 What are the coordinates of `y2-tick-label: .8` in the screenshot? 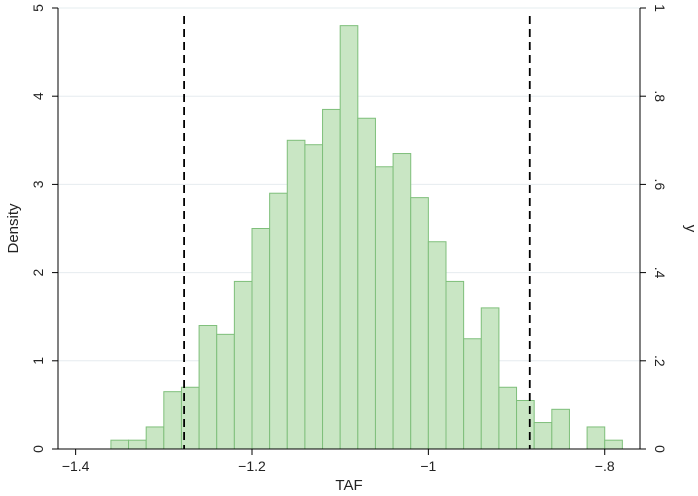 It's located at (660, 96).